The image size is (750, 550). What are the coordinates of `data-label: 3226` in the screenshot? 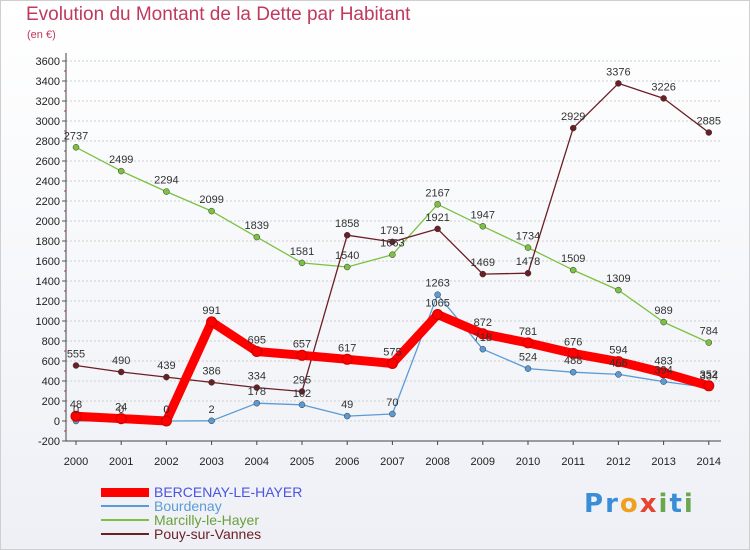 It's located at (663, 87).